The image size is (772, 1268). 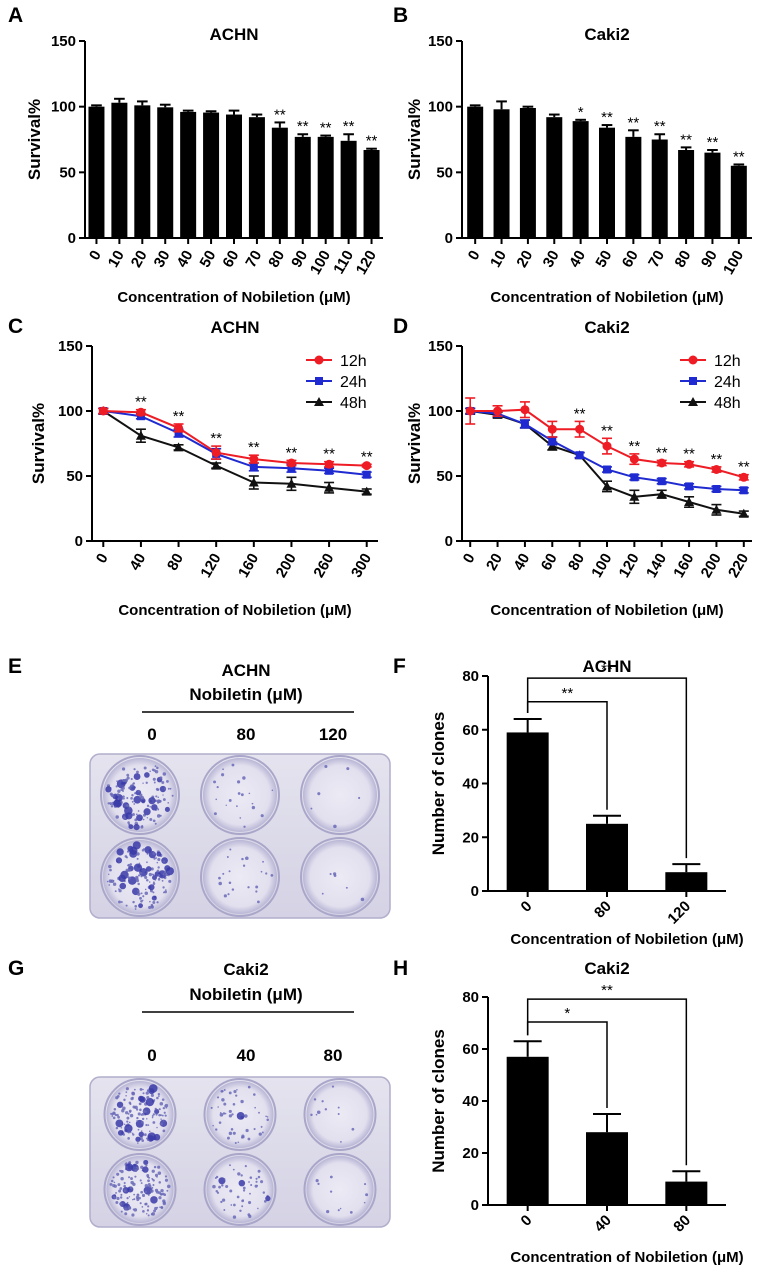 I want to click on well-rim, so click(x=140, y=795).